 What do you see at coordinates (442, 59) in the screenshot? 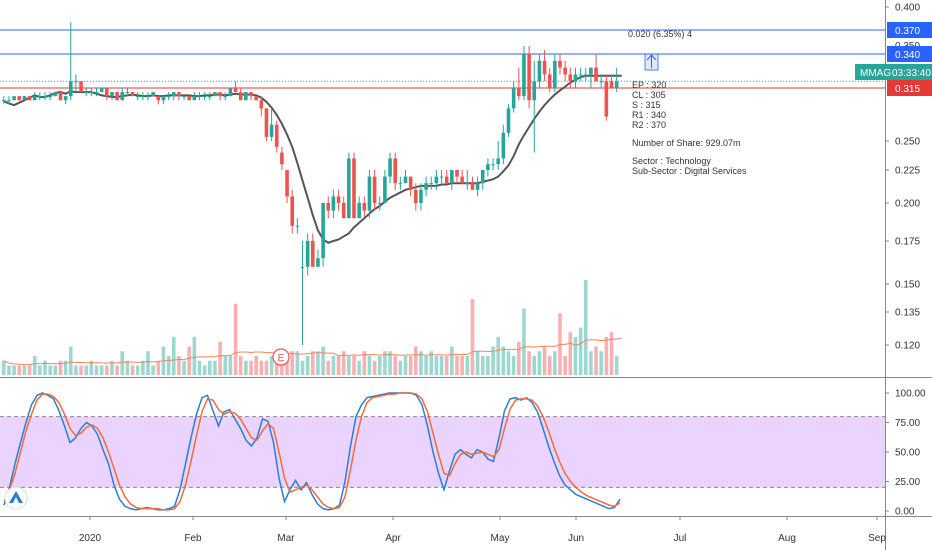
I see `horizontal-levels` at bounding box center [442, 59].